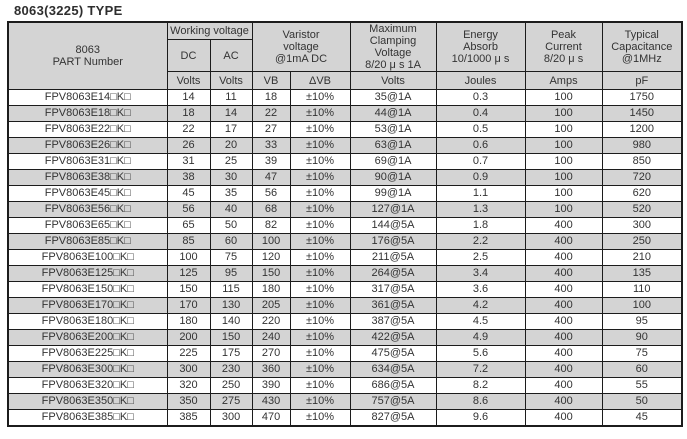  Describe the element at coordinates (231, 337) in the screenshot. I see `cell-ac: 150` at that location.